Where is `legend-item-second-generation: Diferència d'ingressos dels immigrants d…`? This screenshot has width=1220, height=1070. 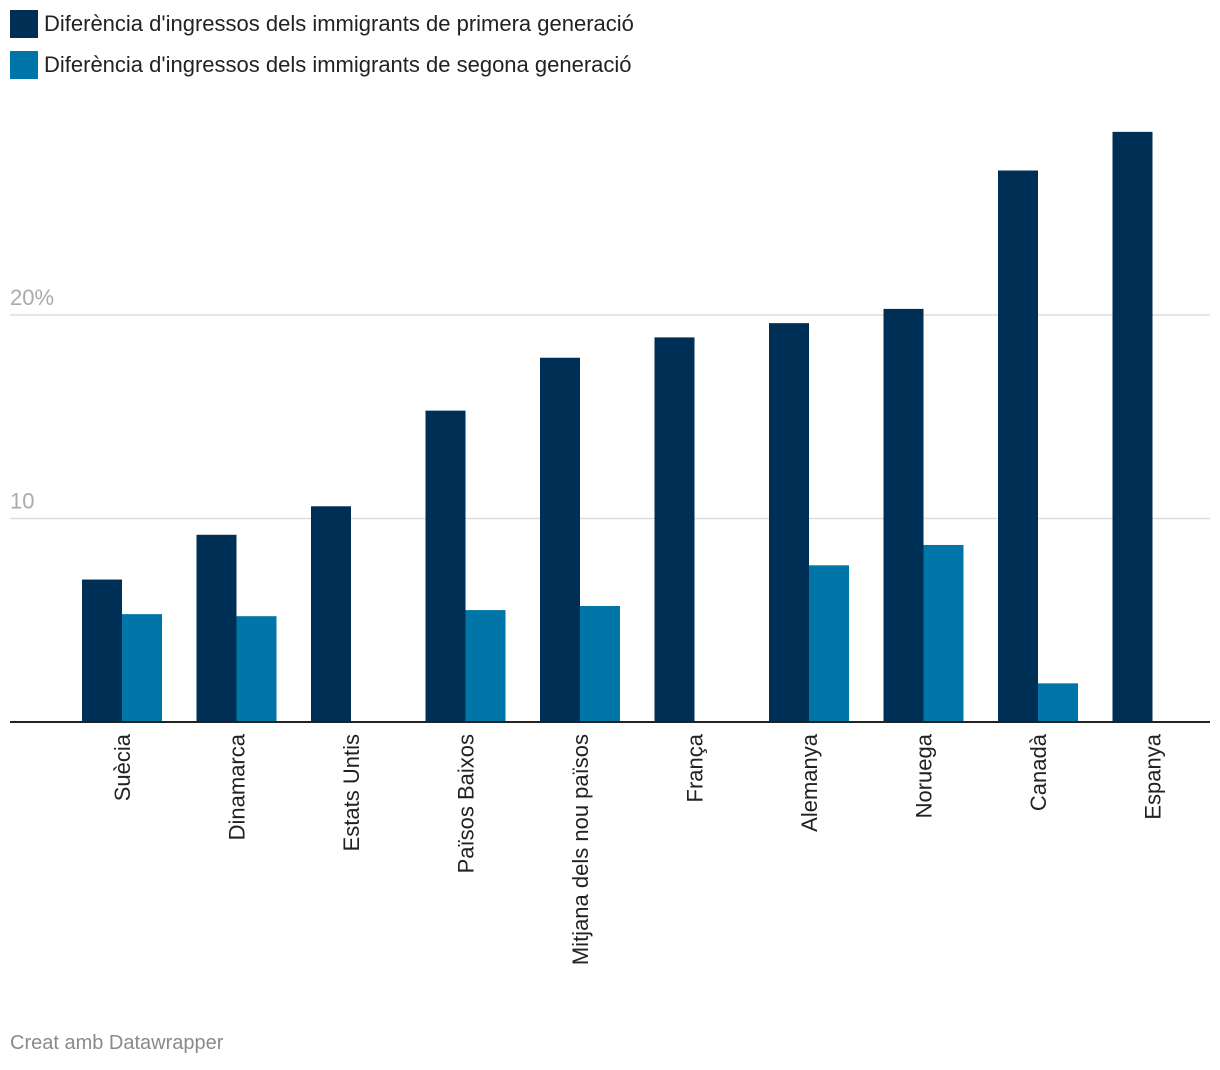
legend-item-second-generation: Diferència d'ingressos dels immigrants d… is located at coordinates (322, 65).